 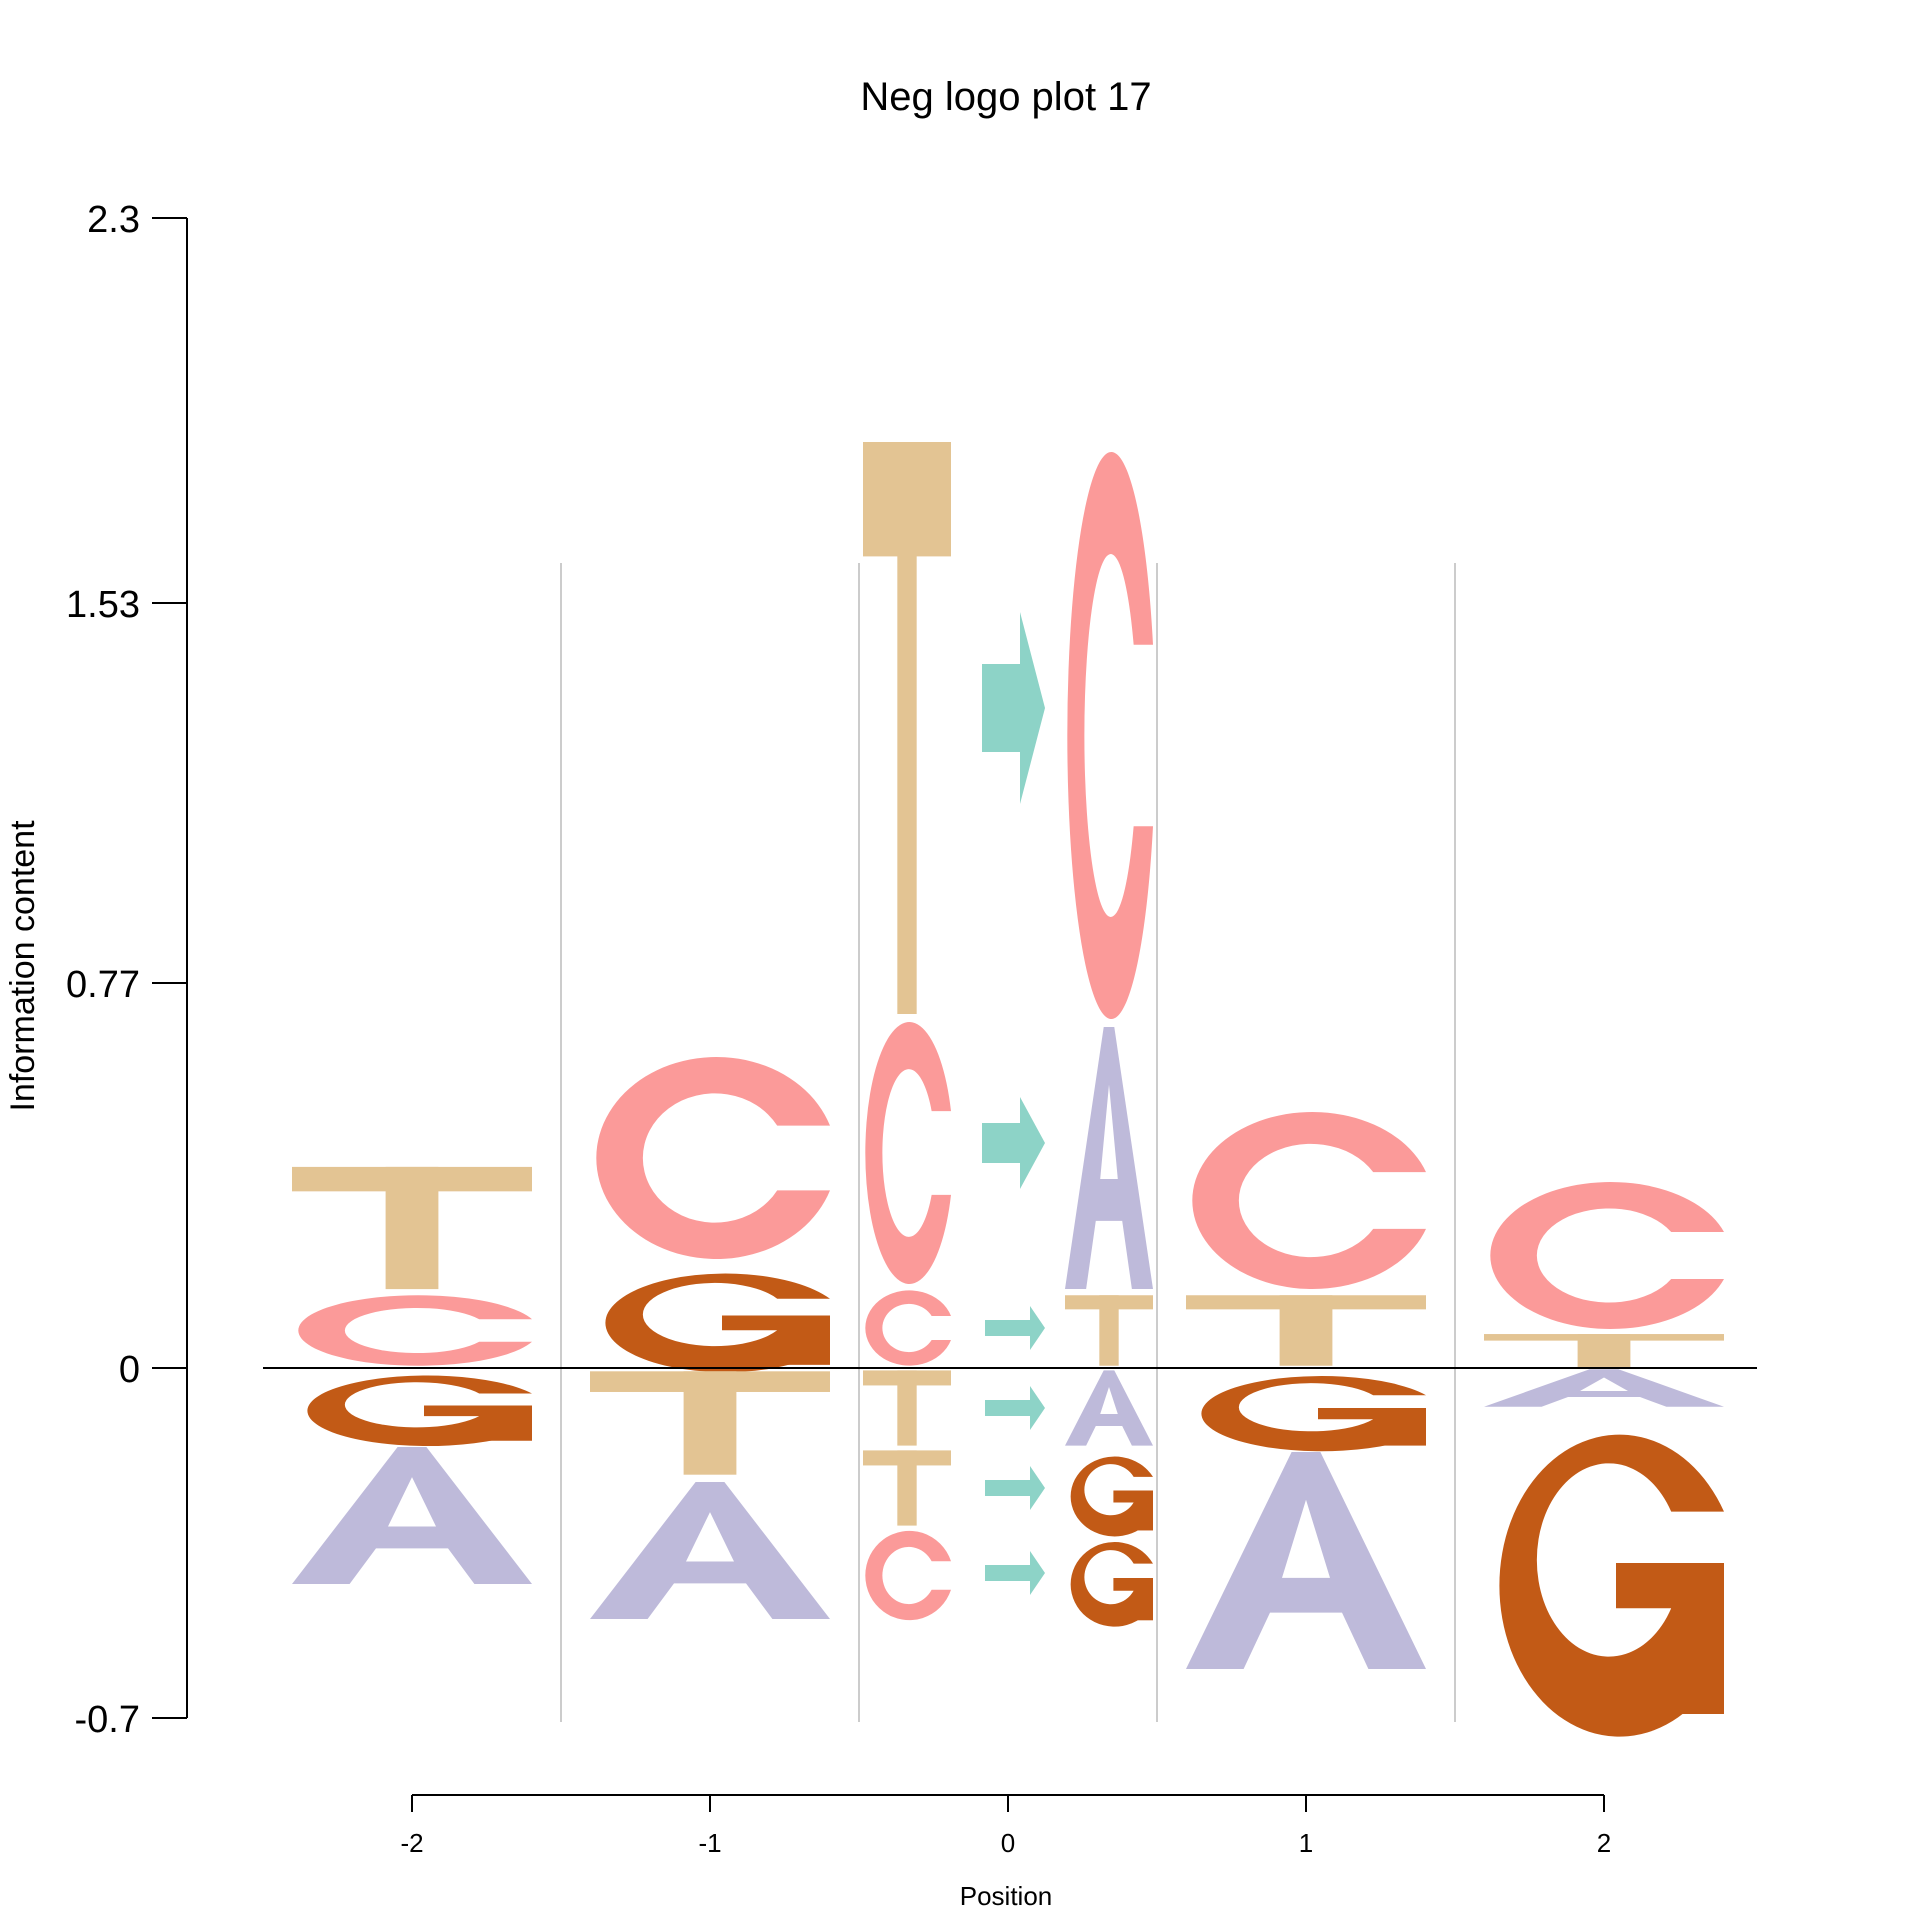 I want to click on x-tick-label: -1, so click(x=709, y=1843).